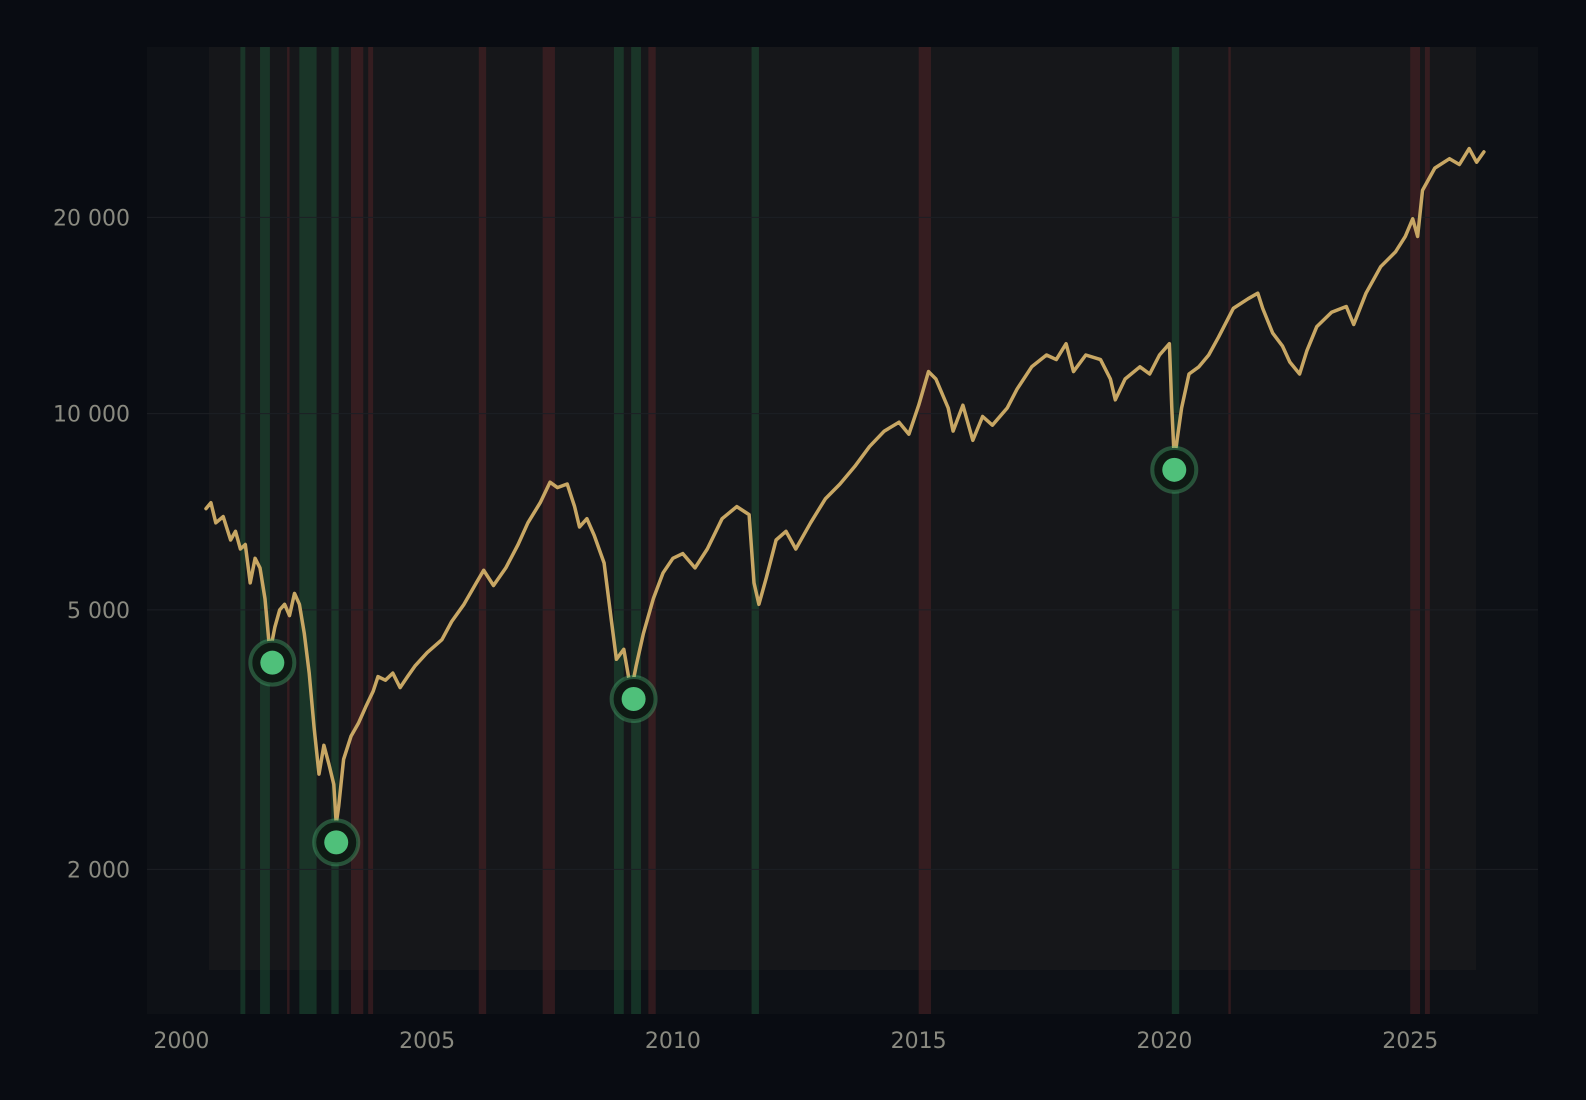 The height and width of the screenshot is (1100, 1586). I want to click on x-tick-label: 2020, so click(1164, 1041).